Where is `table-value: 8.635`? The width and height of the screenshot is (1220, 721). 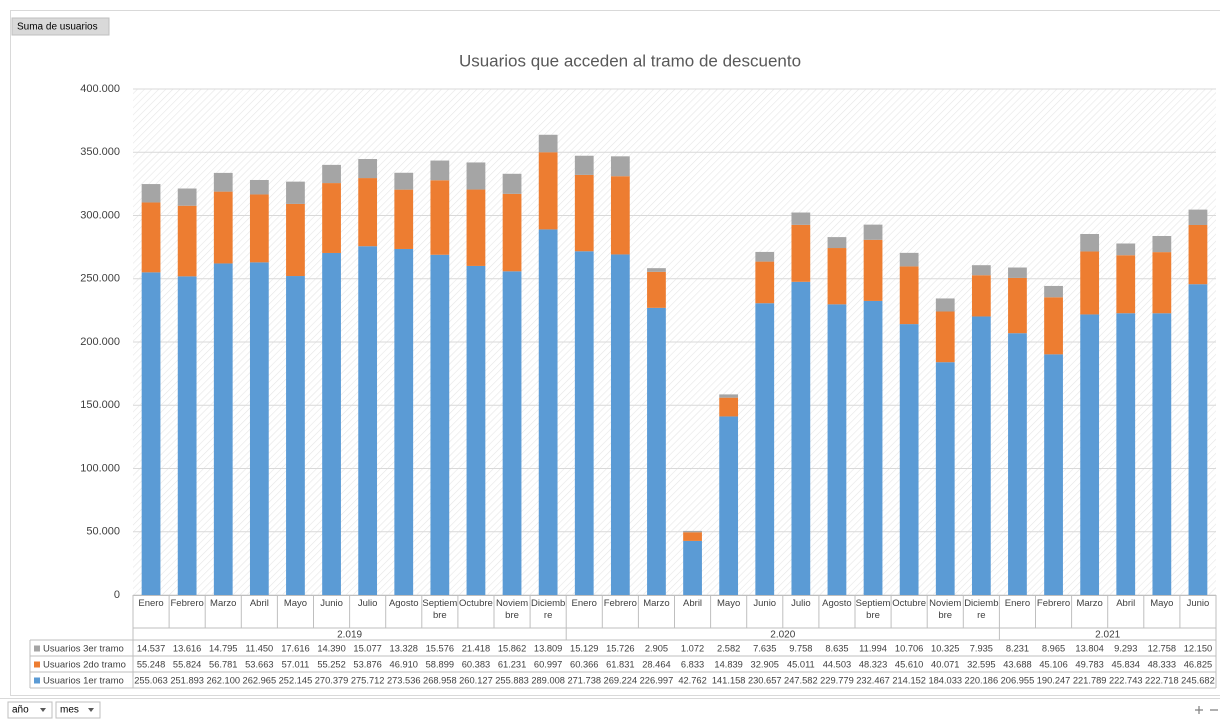 table-value: 8.635 is located at coordinates (836, 648).